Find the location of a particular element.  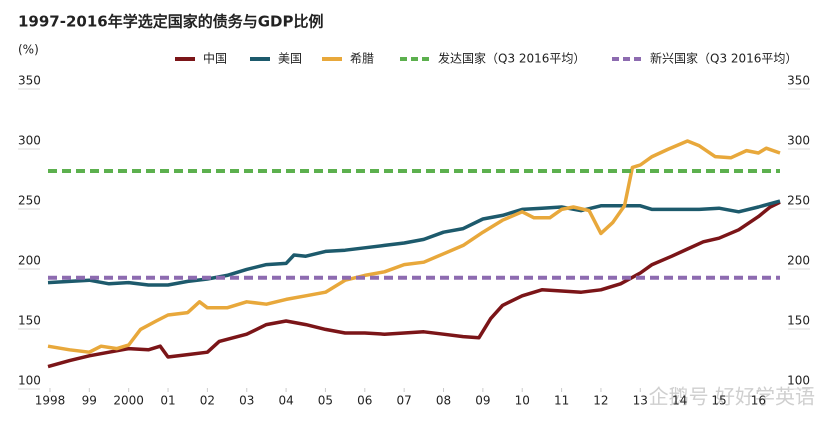

x-tick-label: 03 is located at coordinates (246, 401).